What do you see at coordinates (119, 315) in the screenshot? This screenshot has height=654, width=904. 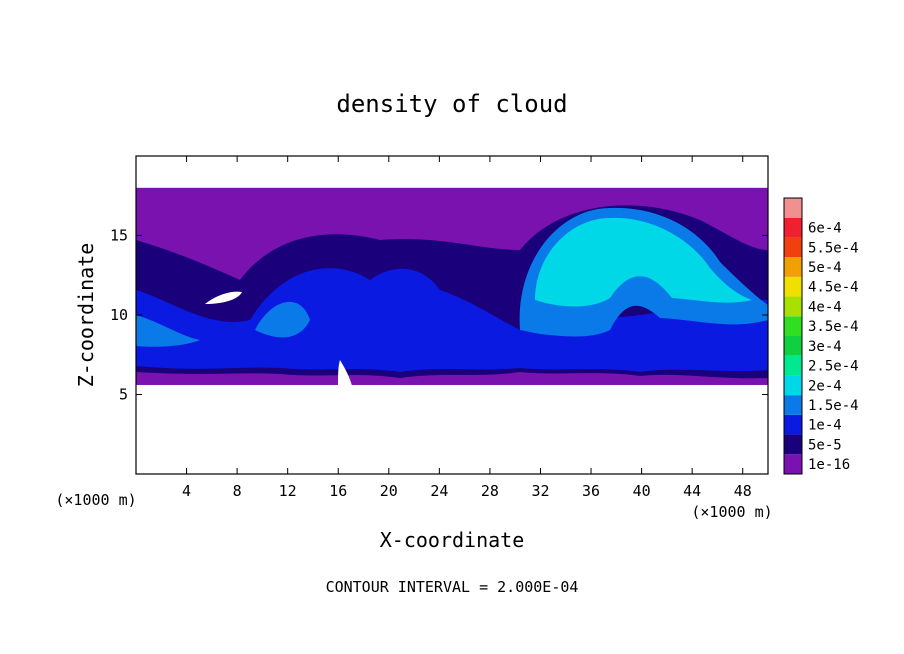 I see `y-tick-label: 10` at bounding box center [119, 315].